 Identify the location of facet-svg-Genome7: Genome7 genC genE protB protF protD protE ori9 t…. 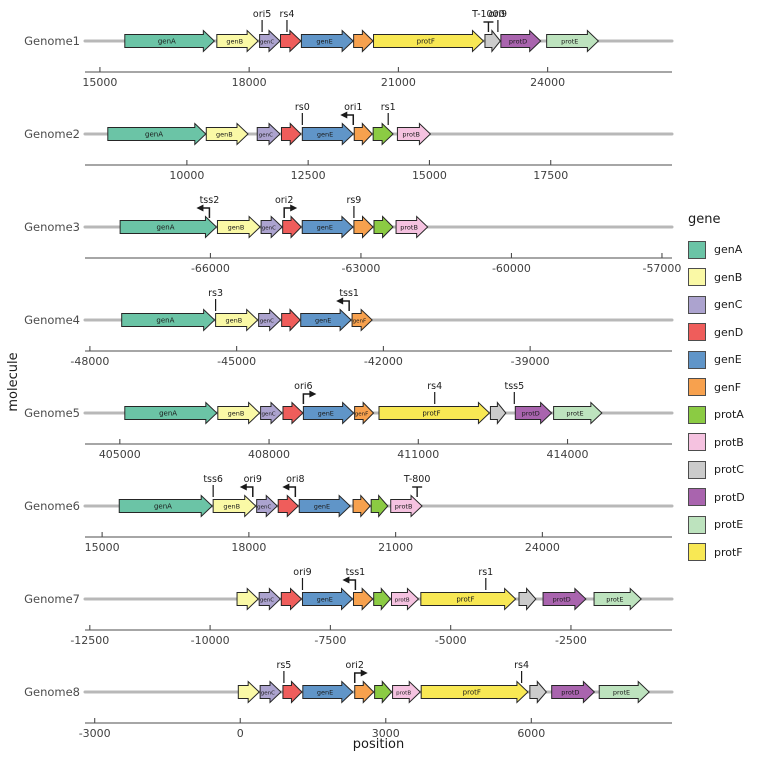
(349, 607).